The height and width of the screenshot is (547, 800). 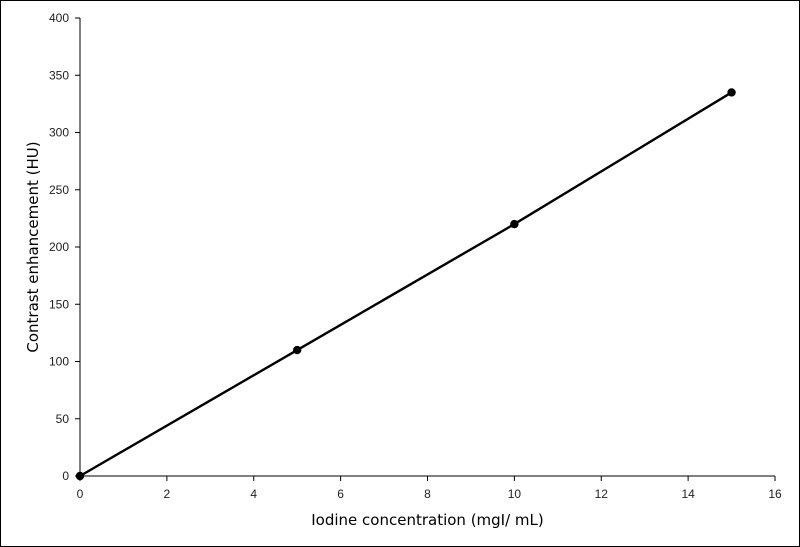 I want to click on x-tick-label: 2, so click(x=167, y=494).